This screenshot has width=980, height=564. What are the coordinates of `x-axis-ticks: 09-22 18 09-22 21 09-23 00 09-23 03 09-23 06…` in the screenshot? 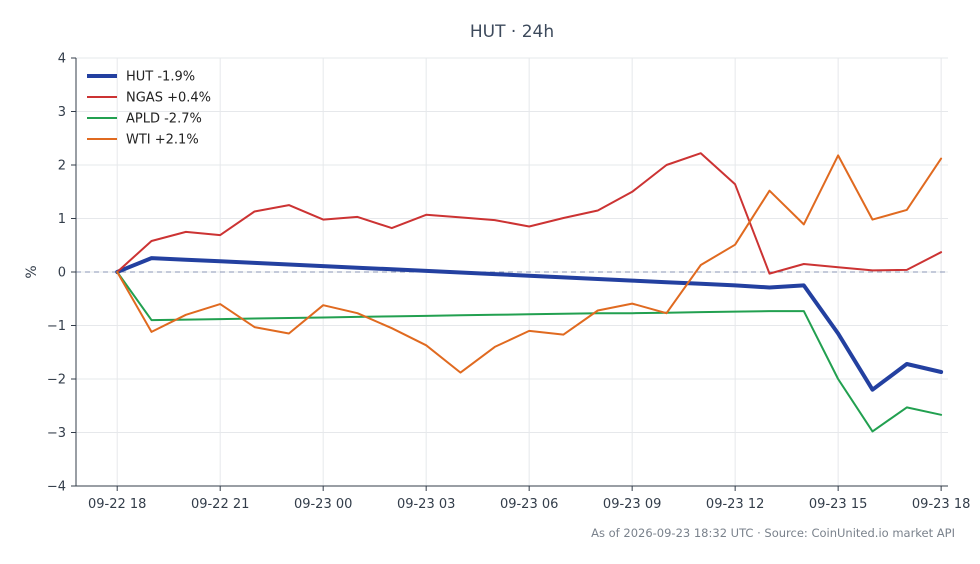 It's located at (529, 499).